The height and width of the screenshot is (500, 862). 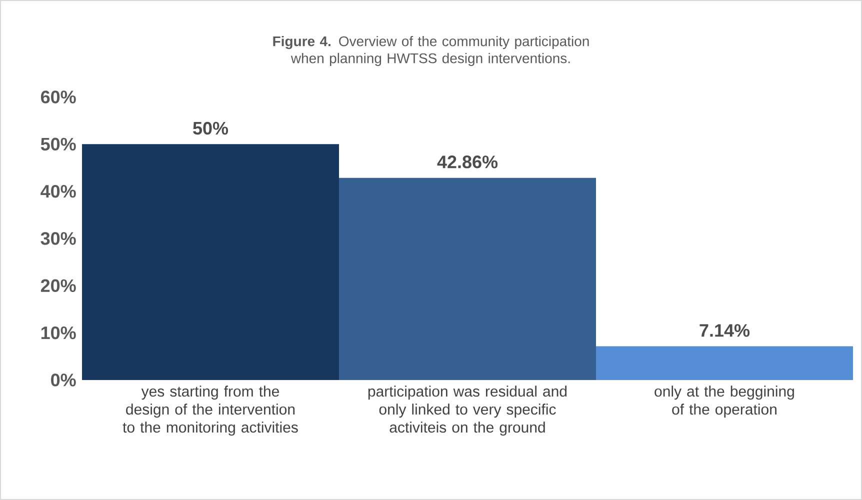 What do you see at coordinates (210, 411) in the screenshot?
I see `x-tick-label: yes starting from the design of the intervention to the monitoring activities` at bounding box center [210, 411].